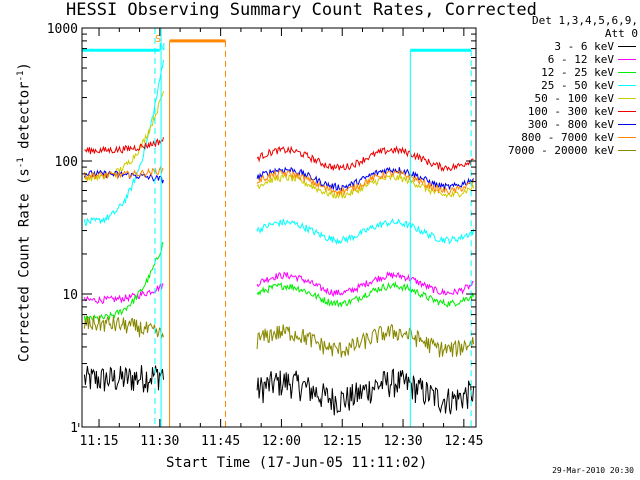 This screenshot has width=640, height=480. Describe the element at coordinates (98, 441) in the screenshot. I see `x-tick-label: 11:15` at that location.